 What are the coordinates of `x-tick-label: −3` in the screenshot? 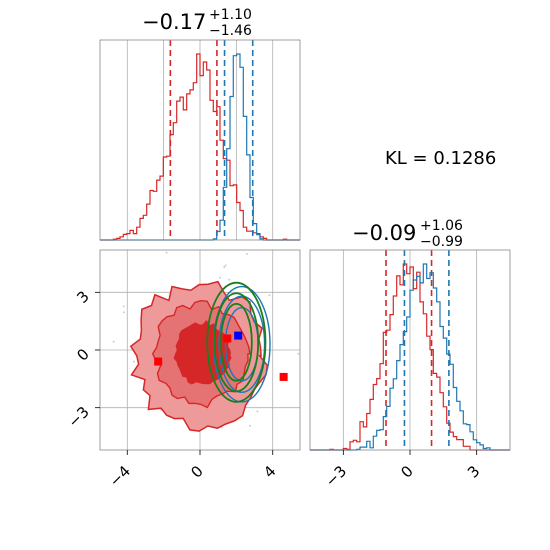 It's located at (336, 476).